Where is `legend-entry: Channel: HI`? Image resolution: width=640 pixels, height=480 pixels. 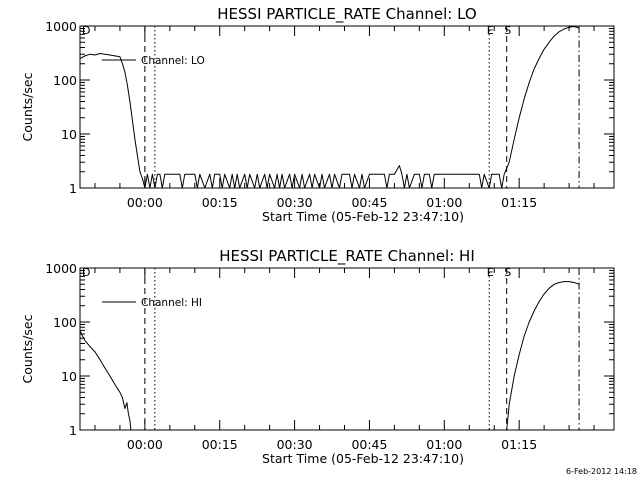
legend-entry: Channel: HI is located at coordinates (171, 303).